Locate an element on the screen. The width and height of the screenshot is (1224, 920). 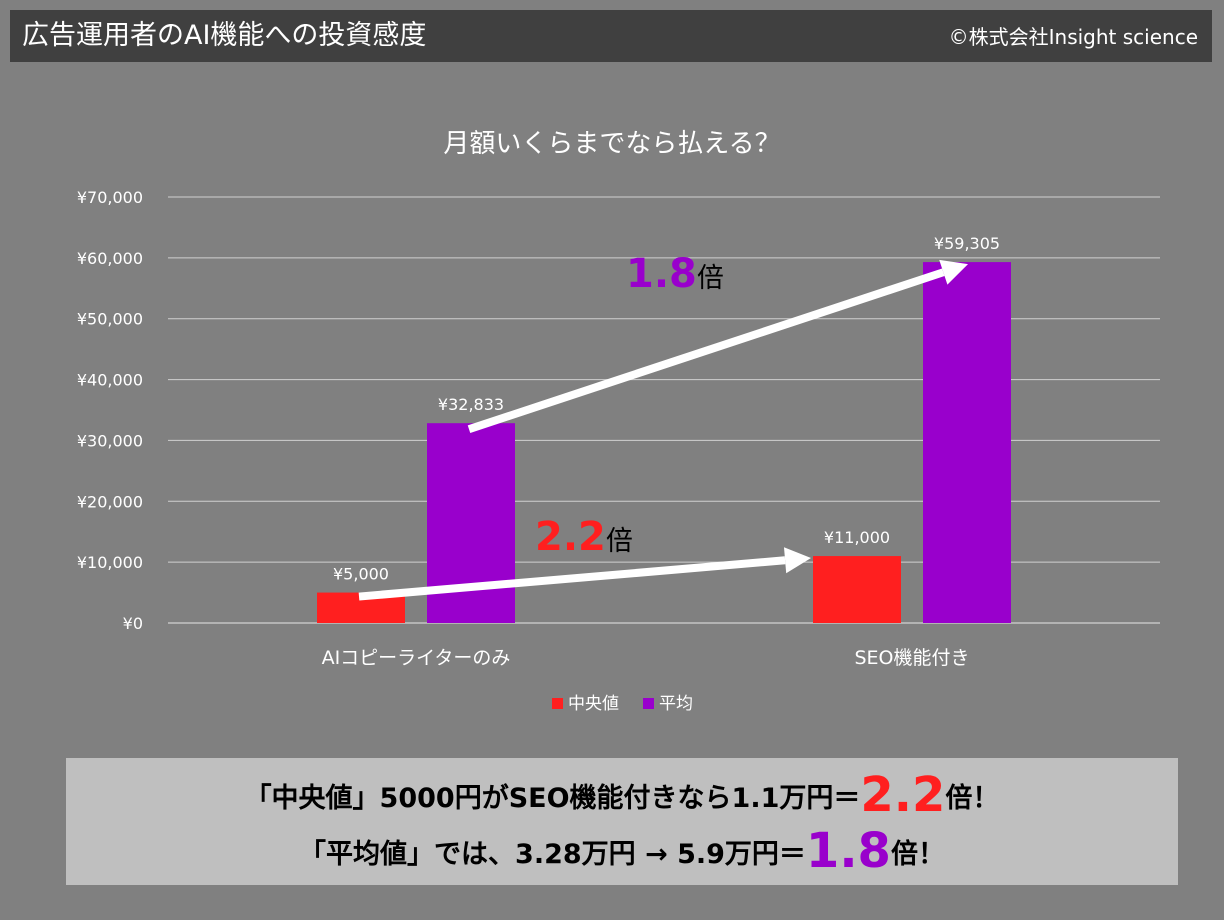
mean-growth-arrow-head is located at coordinates (953, 272).